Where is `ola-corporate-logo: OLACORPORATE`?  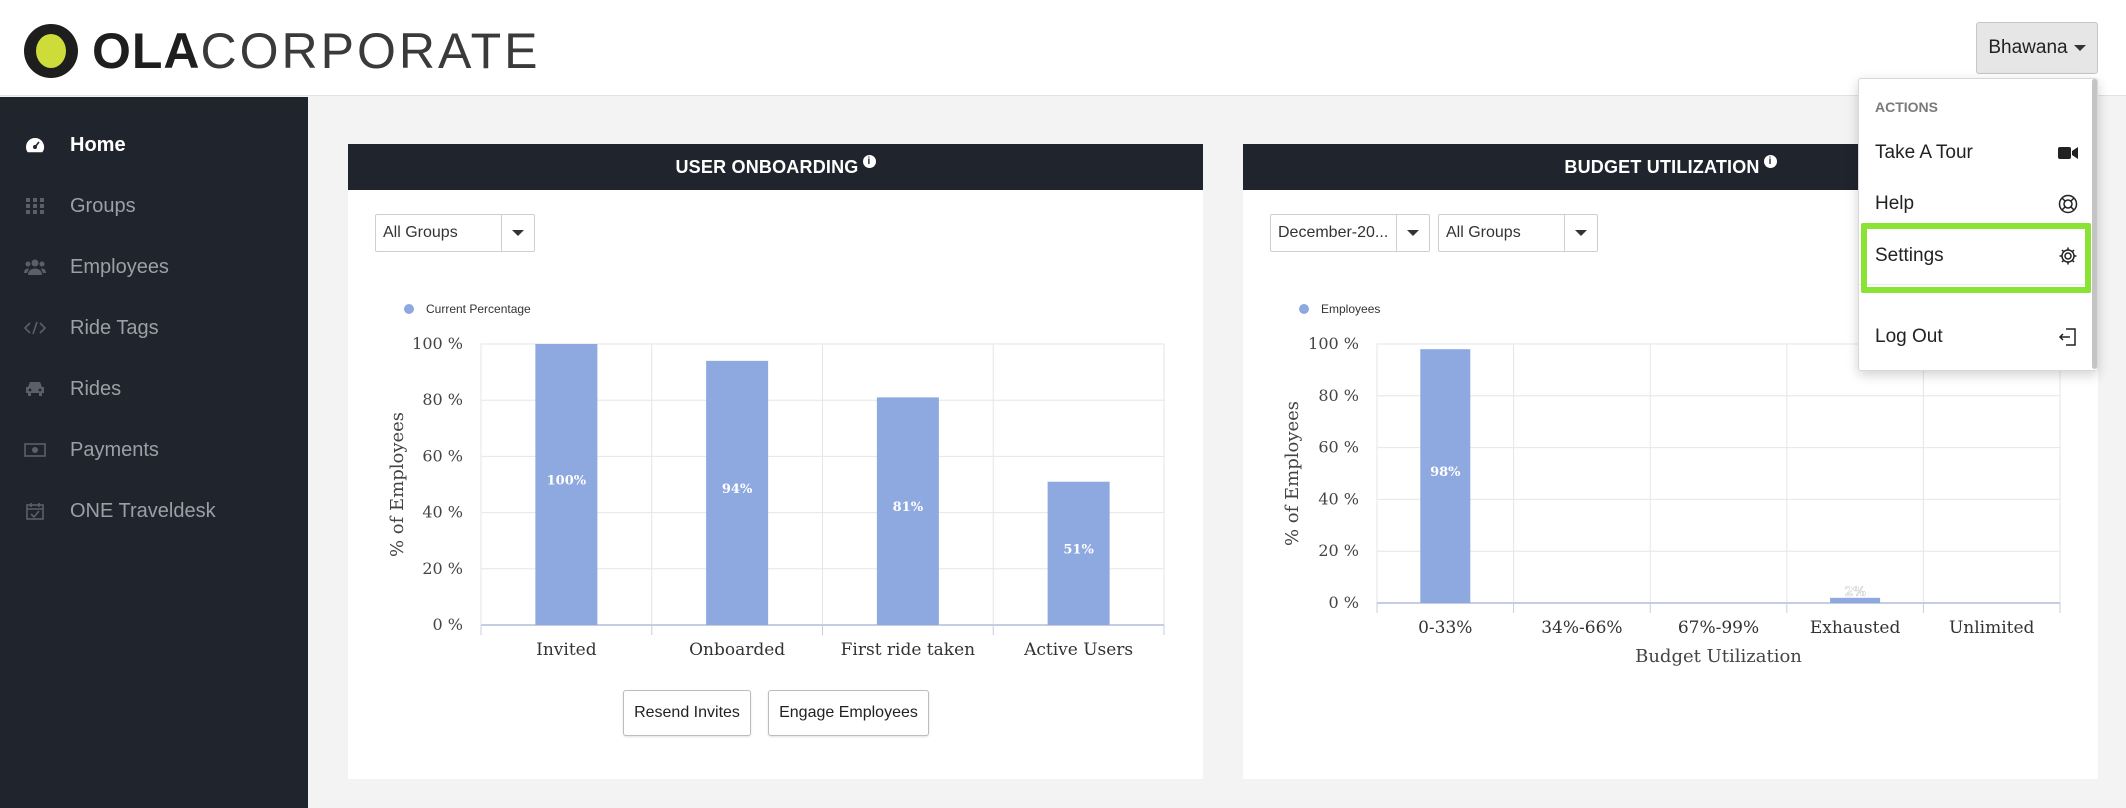
ola-corporate-logo: OLACORPORATE is located at coordinates (282, 51).